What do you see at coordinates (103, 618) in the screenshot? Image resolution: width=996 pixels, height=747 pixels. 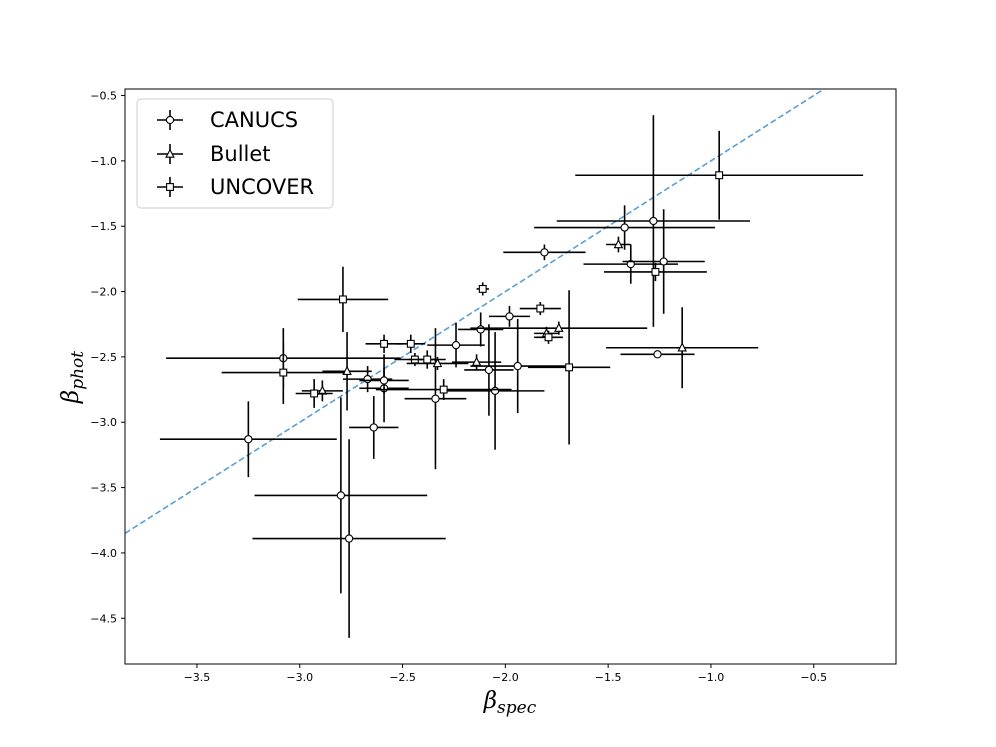 I see `y-tick-label: −4.5` at bounding box center [103, 618].